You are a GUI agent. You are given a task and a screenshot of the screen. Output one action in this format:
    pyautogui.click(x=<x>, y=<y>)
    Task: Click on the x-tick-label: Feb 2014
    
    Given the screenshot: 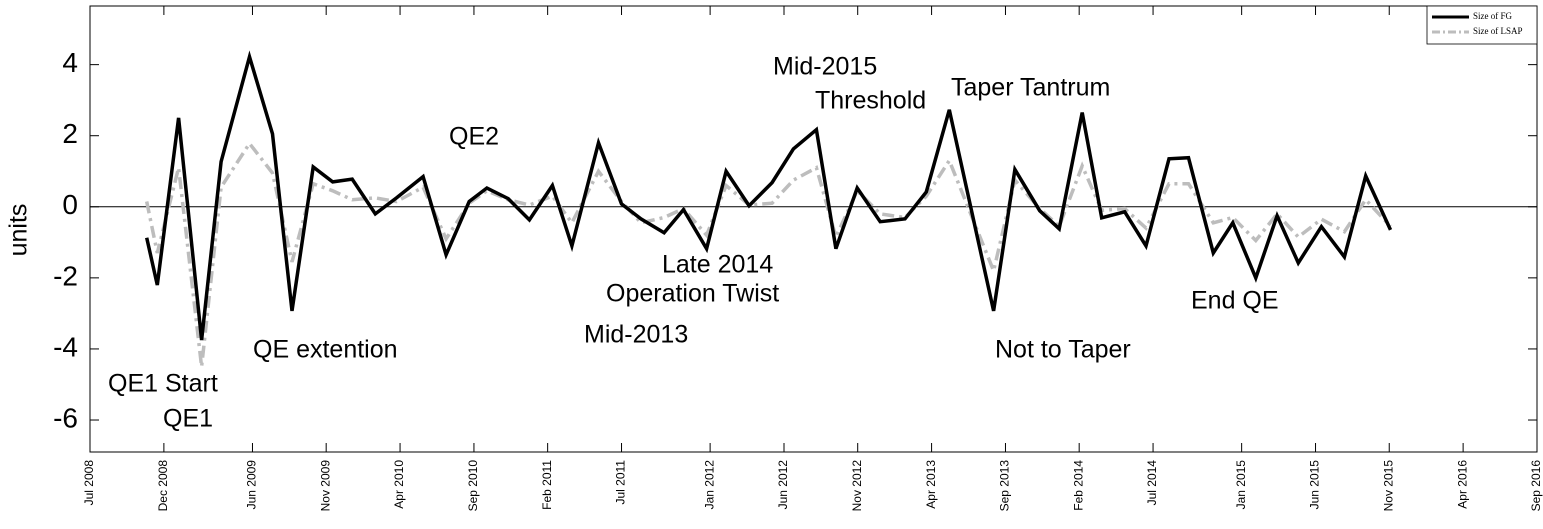 What is the action you would take?
    pyautogui.click(x=1078, y=485)
    